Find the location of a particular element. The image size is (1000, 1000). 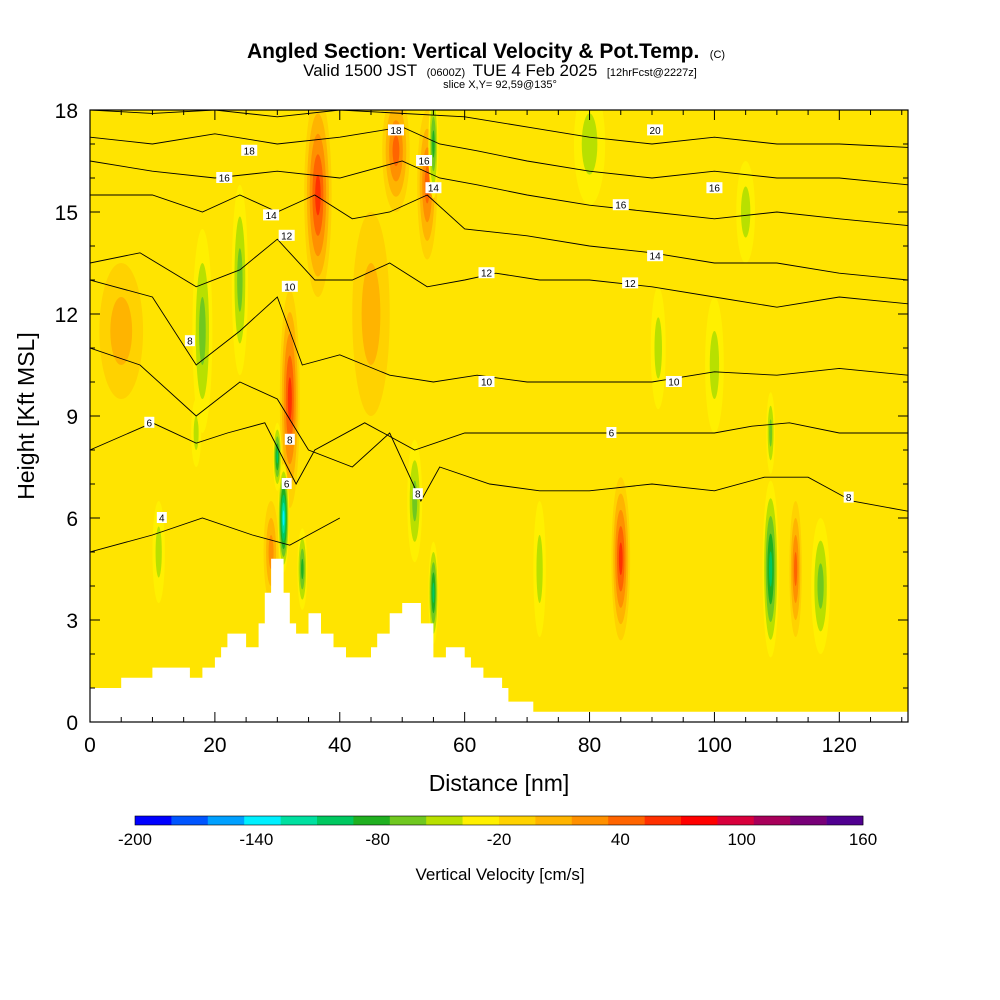

colorbar-title: Vertical Velocity [cm/s] is located at coordinates (499, 874).